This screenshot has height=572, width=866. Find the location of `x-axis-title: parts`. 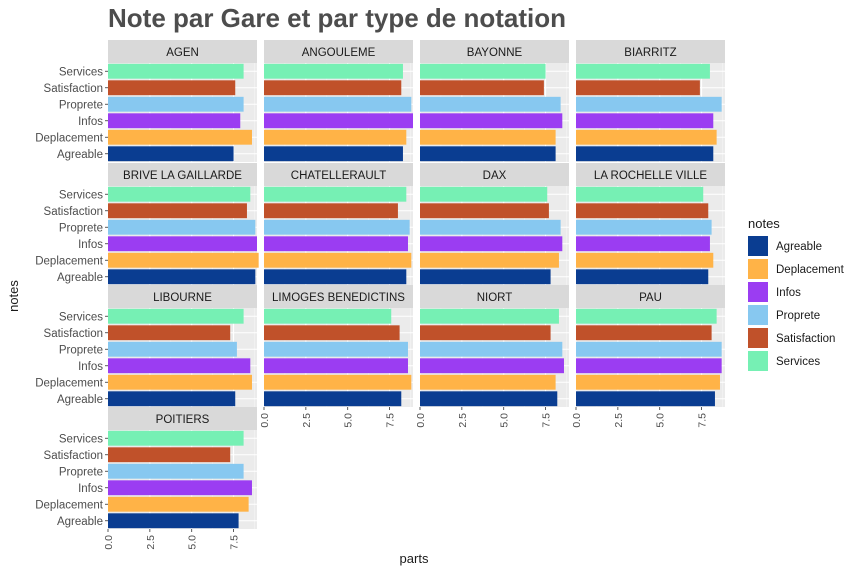

x-axis-title: parts is located at coordinates (414, 558).